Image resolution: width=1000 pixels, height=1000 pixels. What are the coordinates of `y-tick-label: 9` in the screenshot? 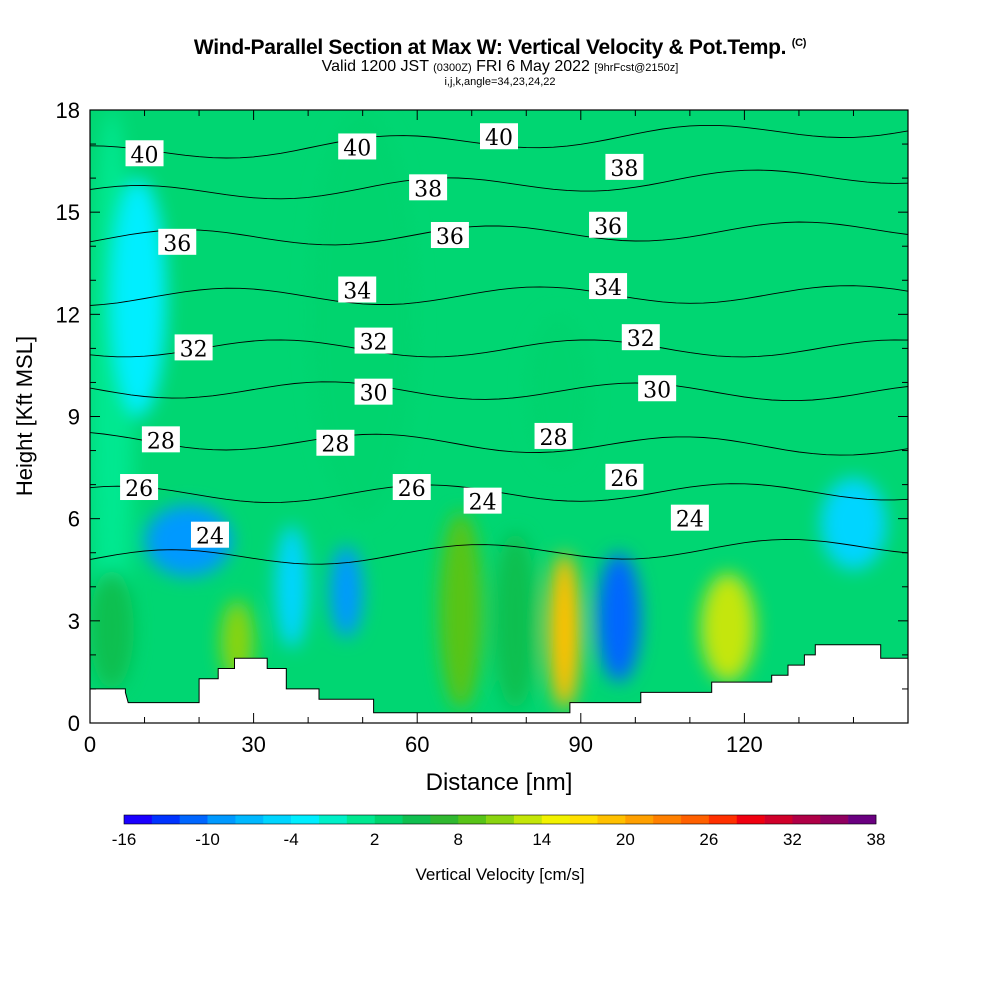 It's located at (74, 417).